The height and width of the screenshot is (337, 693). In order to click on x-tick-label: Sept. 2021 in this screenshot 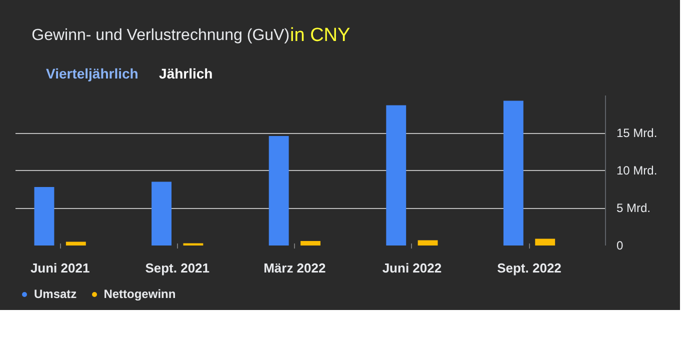, I will do `click(177, 268)`.